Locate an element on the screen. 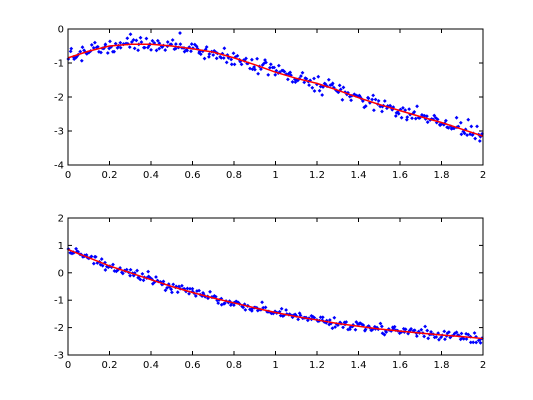 This screenshot has width=533, height=400. y-tick-label: 1 is located at coordinates (61, 246).